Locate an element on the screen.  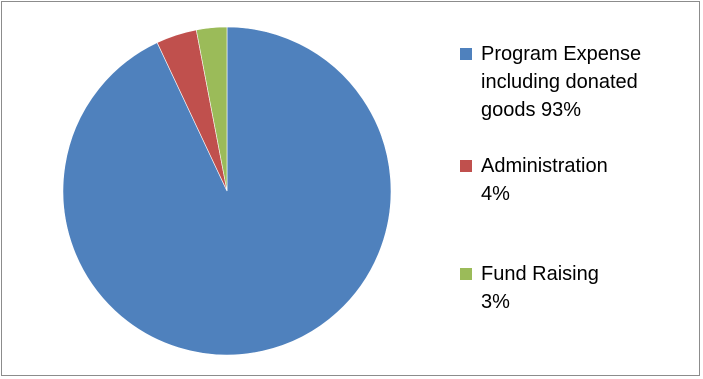
legend-item-fund-raising: Fund Raising 3% is located at coordinates (578, 288).